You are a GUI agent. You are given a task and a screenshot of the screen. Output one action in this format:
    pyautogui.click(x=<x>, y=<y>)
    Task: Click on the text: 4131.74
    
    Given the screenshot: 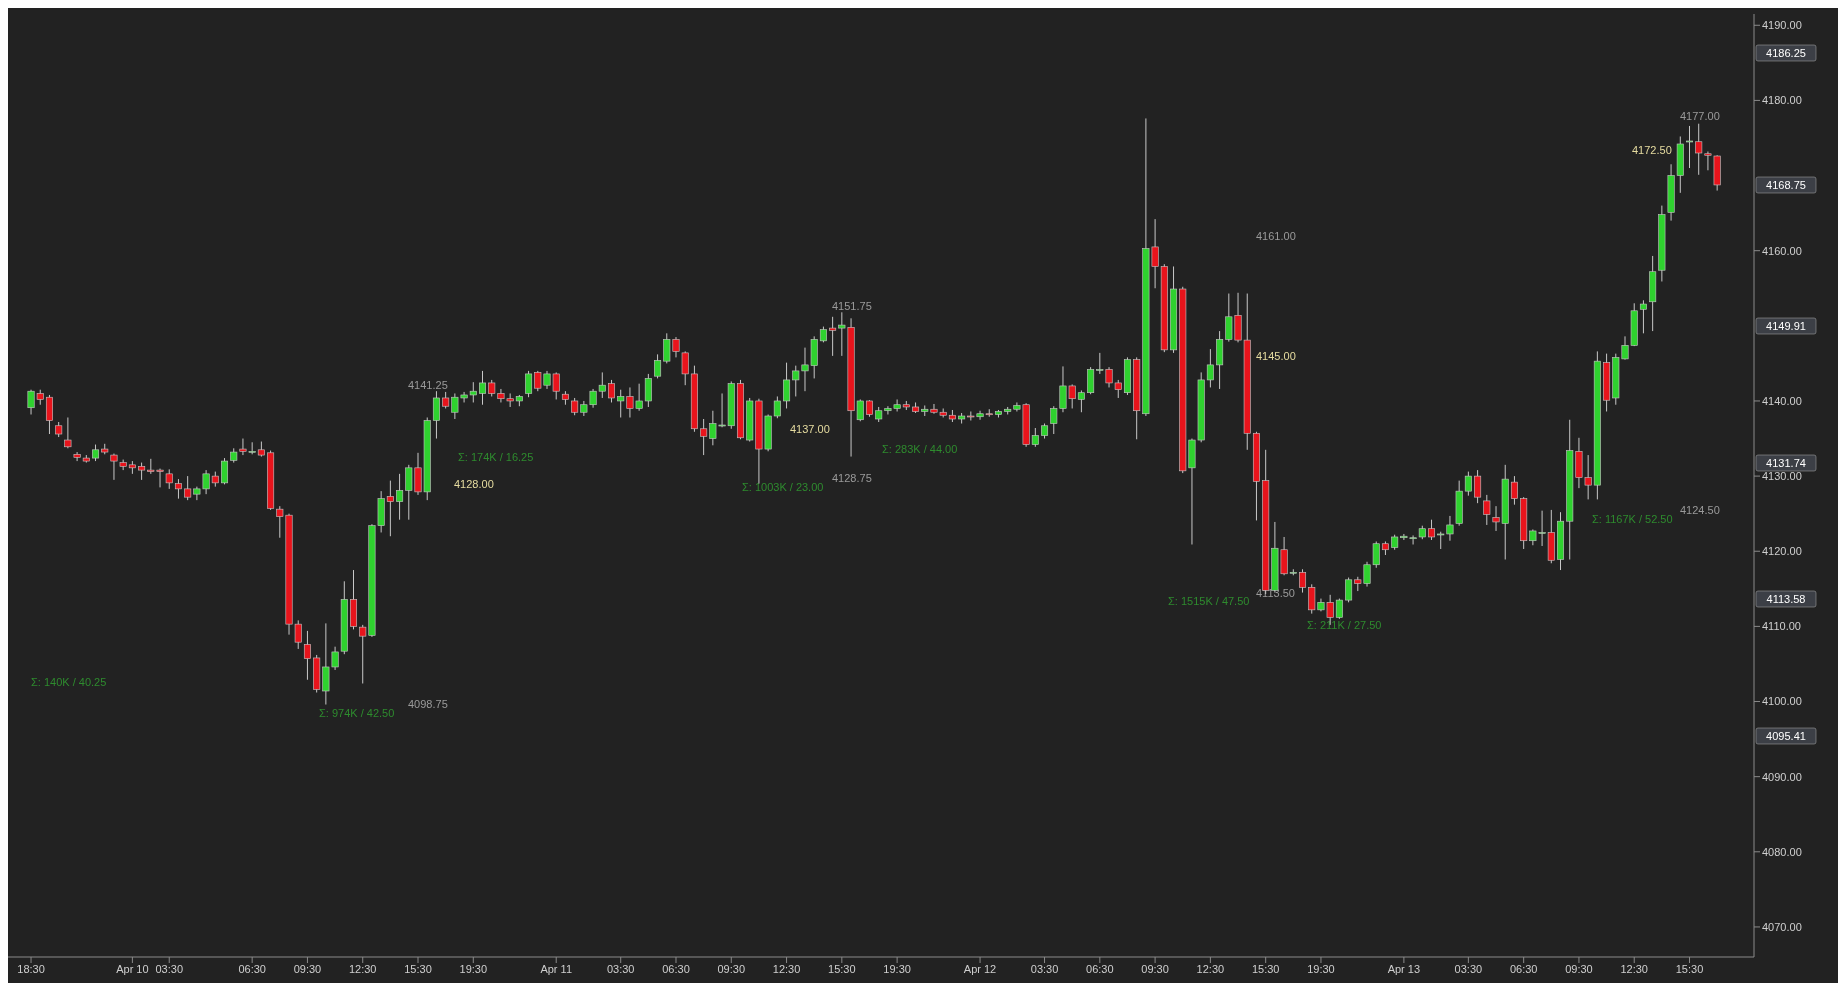 What is the action you would take?
    pyautogui.click(x=1786, y=463)
    